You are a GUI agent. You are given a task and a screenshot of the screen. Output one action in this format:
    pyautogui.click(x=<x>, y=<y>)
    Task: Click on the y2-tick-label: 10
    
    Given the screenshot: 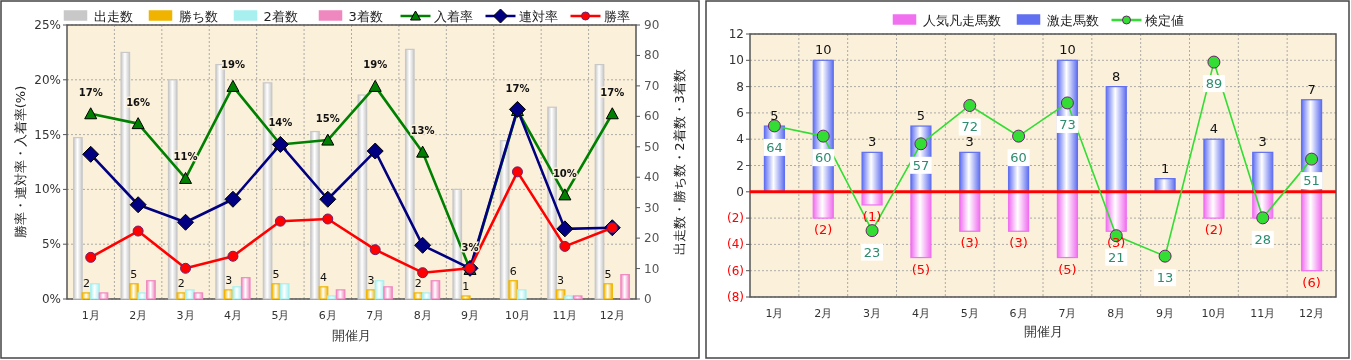 What is the action you would take?
    pyautogui.click(x=652, y=268)
    